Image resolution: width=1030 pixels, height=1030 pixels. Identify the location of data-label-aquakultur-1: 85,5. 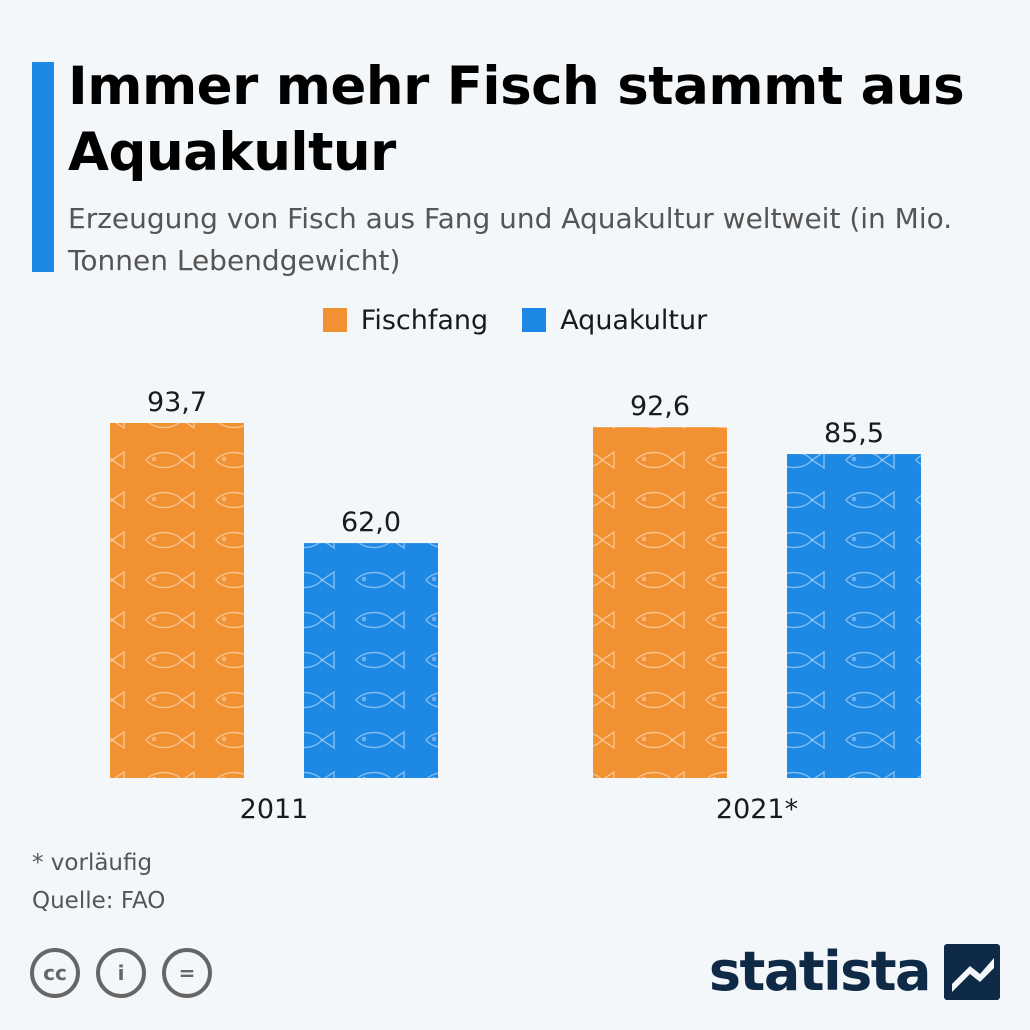
(854, 433).